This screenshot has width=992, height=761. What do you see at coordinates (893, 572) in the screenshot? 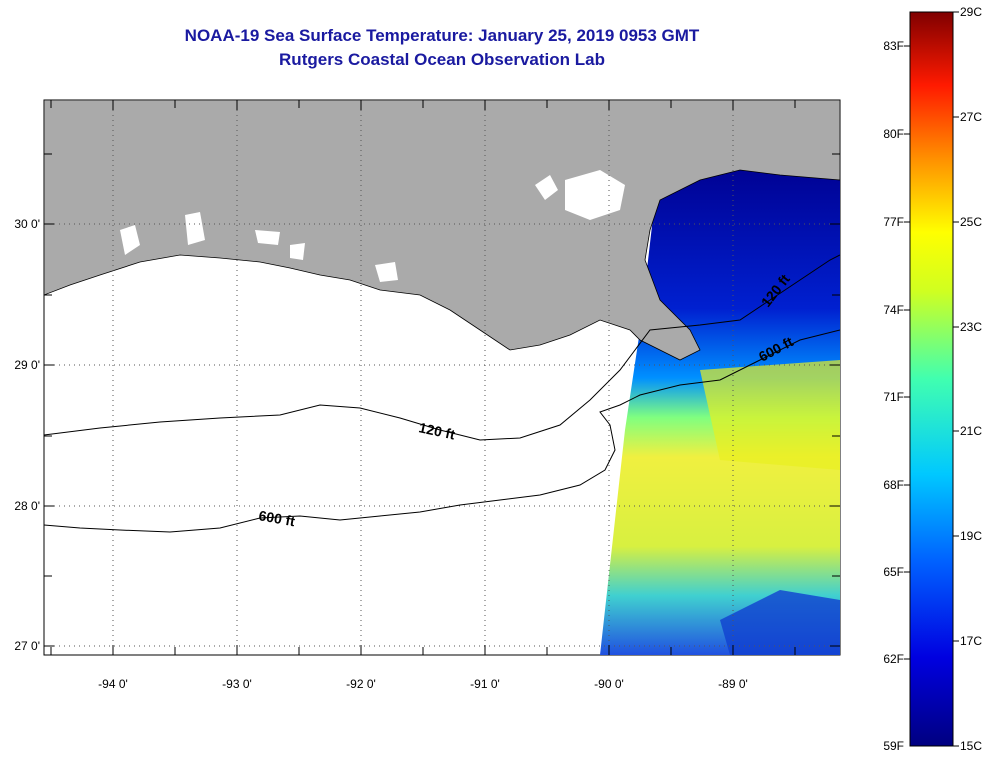
I see `colorbar-f-65: 65F` at bounding box center [893, 572].